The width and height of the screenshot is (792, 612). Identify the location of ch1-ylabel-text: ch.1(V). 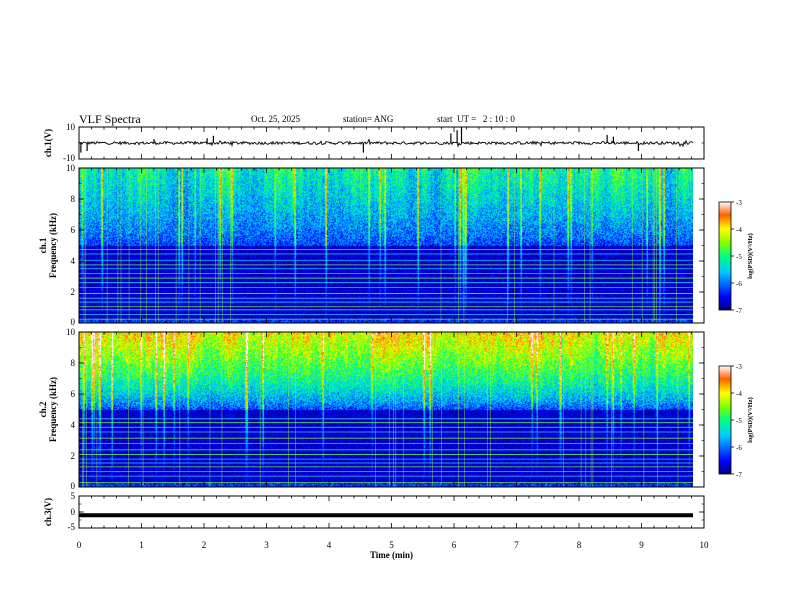
(48, 143).